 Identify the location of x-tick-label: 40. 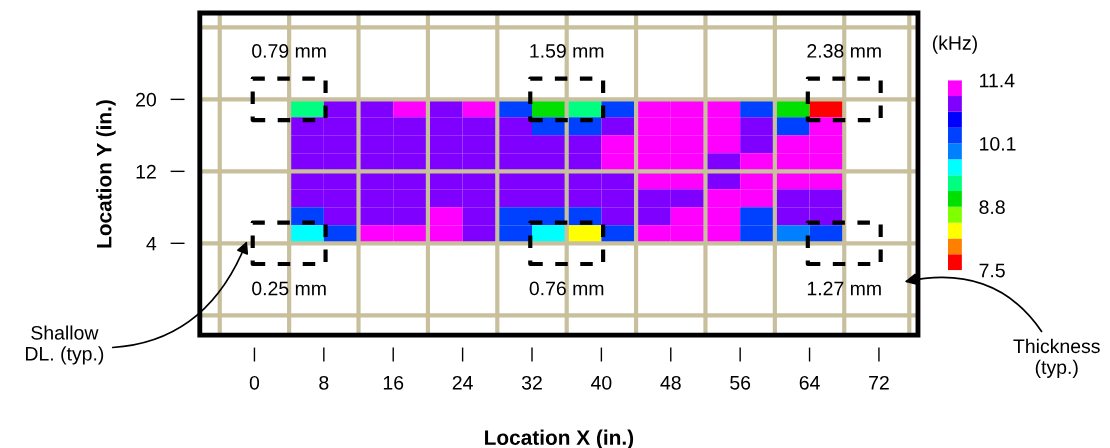
(601, 382).